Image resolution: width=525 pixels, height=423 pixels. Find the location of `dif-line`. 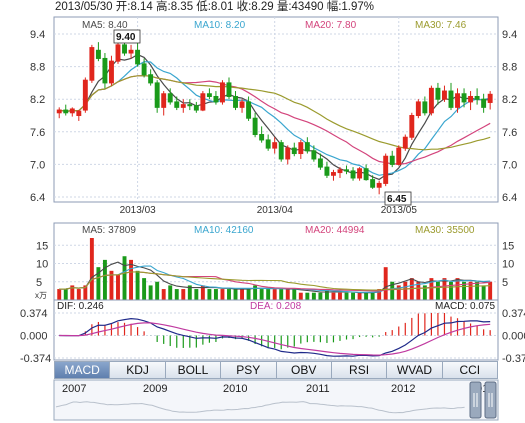

dif-line is located at coordinates (275, 337).